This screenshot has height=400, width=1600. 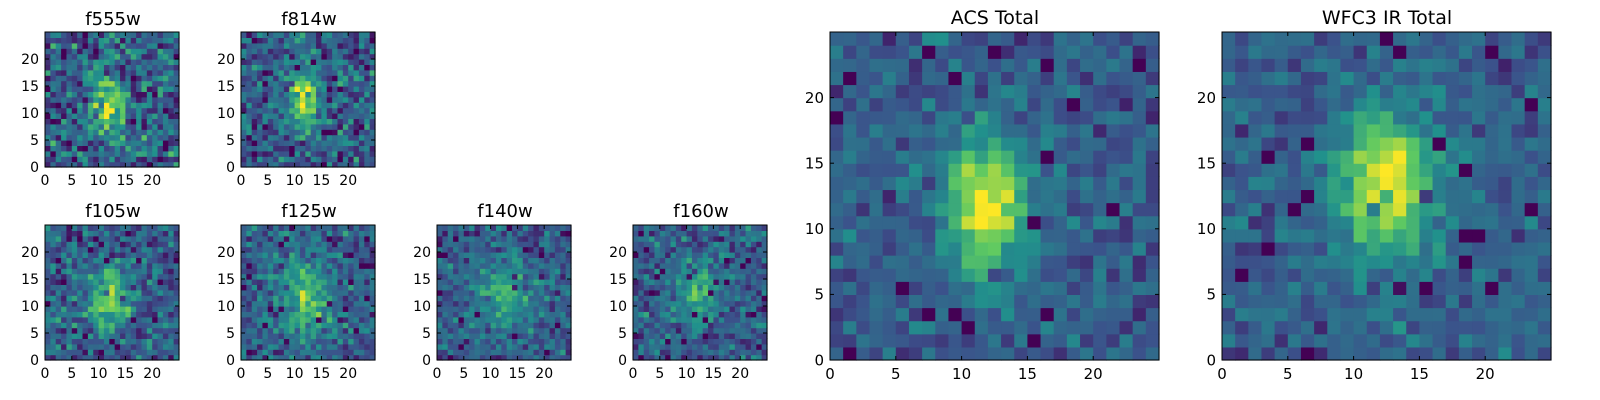 What do you see at coordinates (701, 211) in the screenshot?
I see `panel-title: f160w` at bounding box center [701, 211].